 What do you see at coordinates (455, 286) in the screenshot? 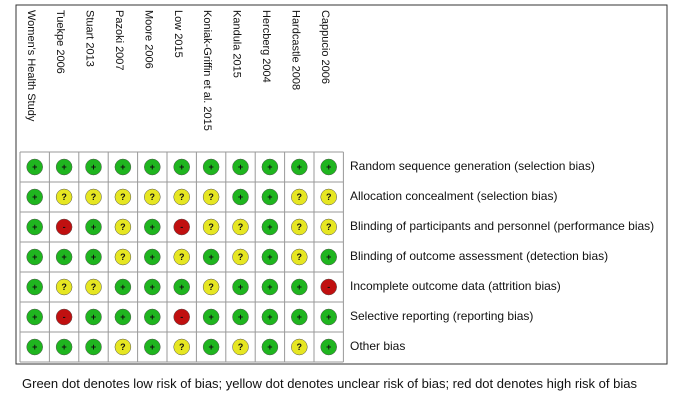
I see `domain-label: Incomplete outcome data (attrition bias)` at bounding box center [455, 286].